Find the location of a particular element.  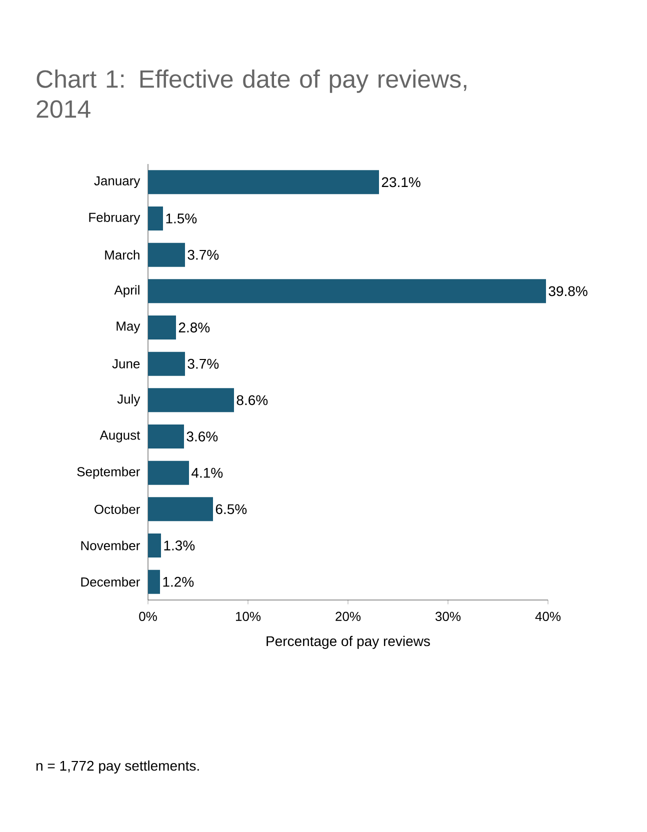

y-tick-label: March is located at coordinates (122, 255).